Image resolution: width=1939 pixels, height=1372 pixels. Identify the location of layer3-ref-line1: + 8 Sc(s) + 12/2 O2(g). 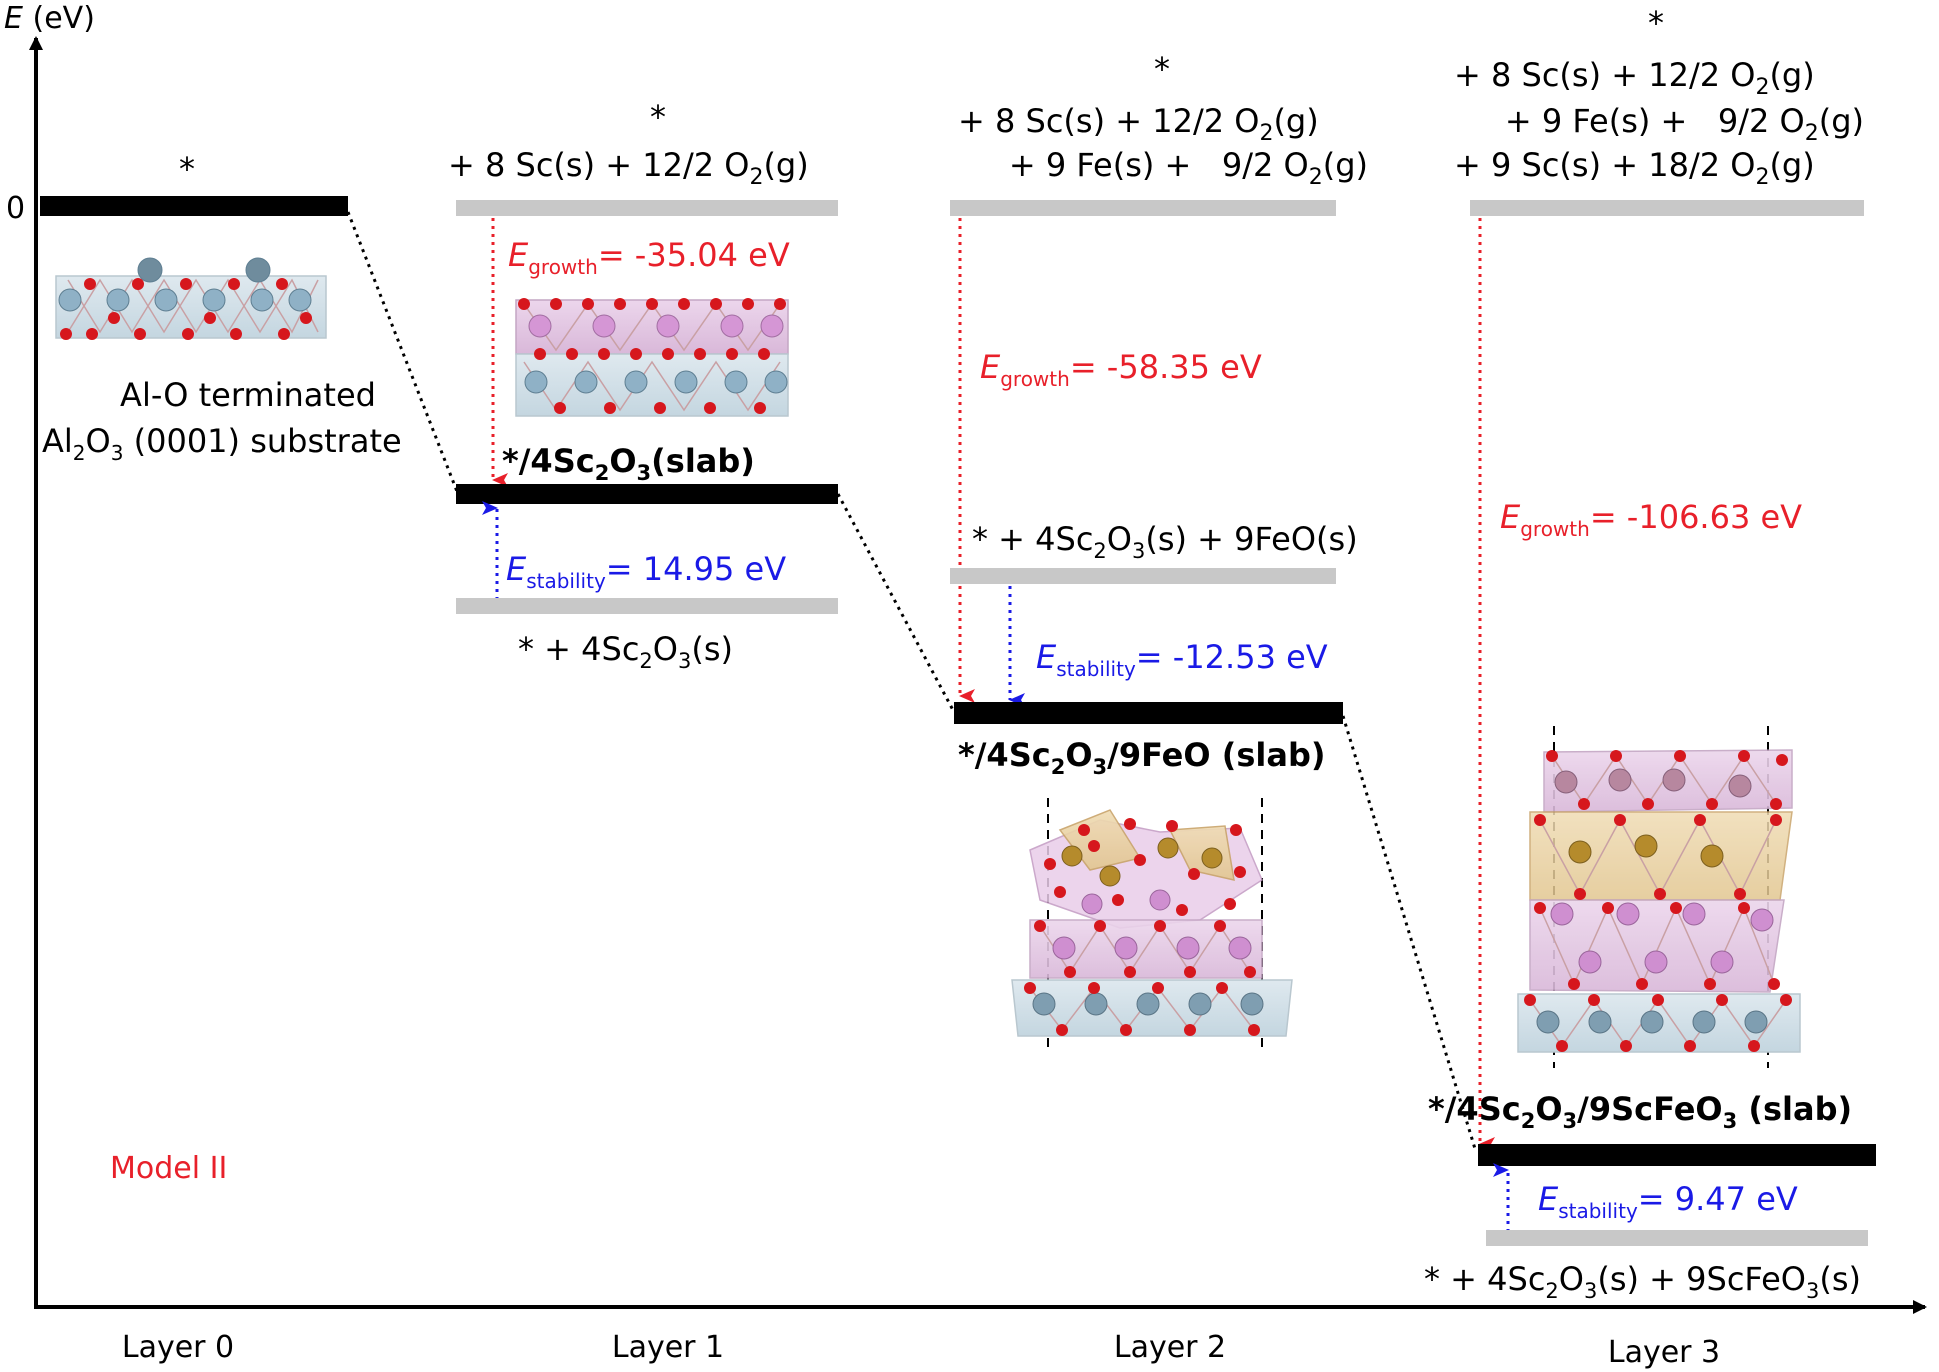
(1634, 78).